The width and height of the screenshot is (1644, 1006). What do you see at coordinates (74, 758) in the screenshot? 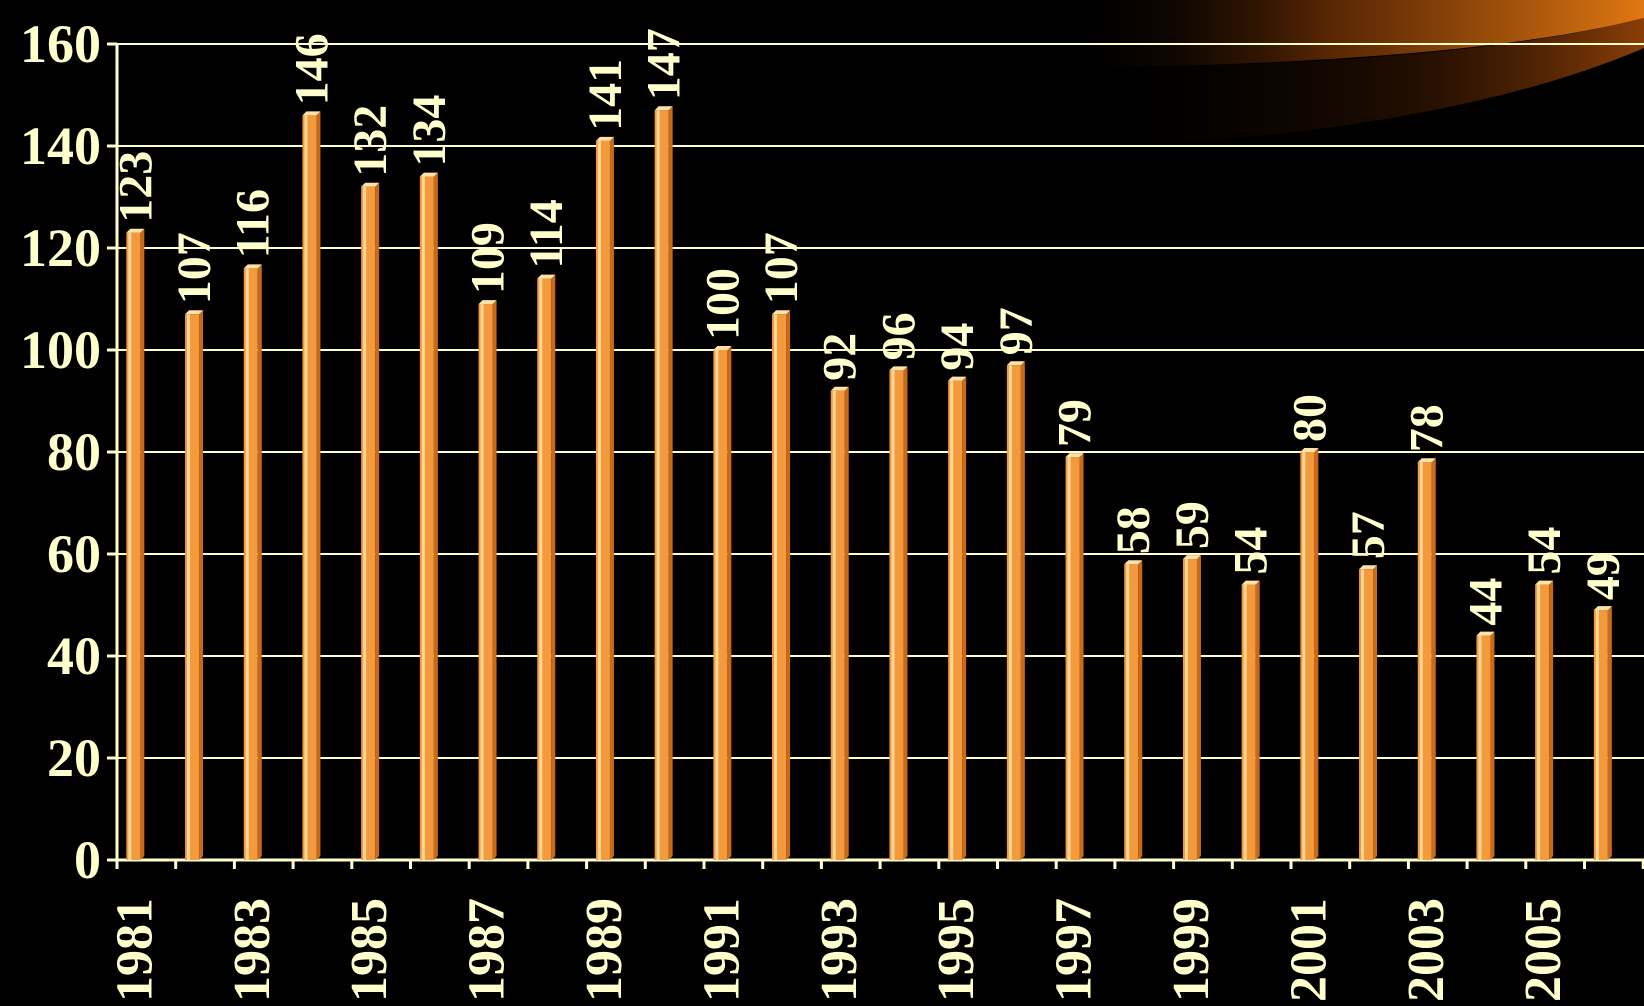
I see `y-tick-label: 20` at bounding box center [74, 758].